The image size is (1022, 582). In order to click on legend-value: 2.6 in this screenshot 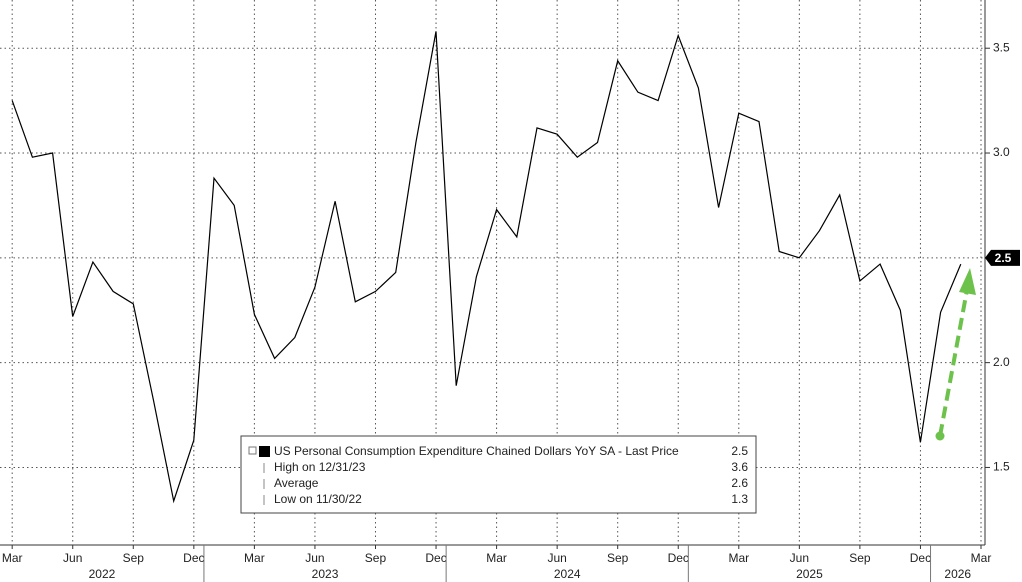, I will do `click(739, 483)`.